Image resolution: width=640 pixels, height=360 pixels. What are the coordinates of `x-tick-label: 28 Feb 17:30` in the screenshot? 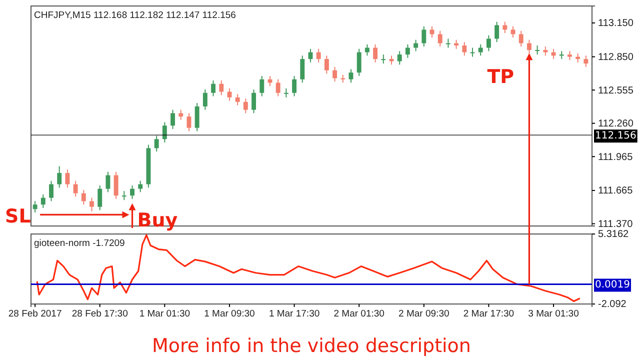 It's located at (100, 314).